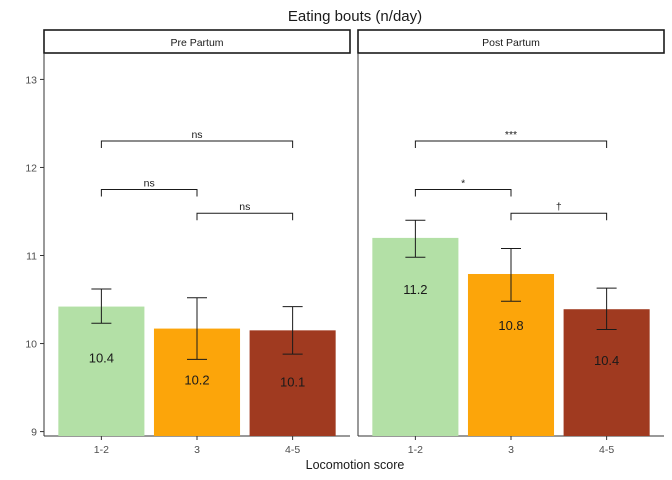  What do you see at coordinates (31, 257) in the screenshot?
I see `y-tick-label: 11` at bounding box center [31, 257].